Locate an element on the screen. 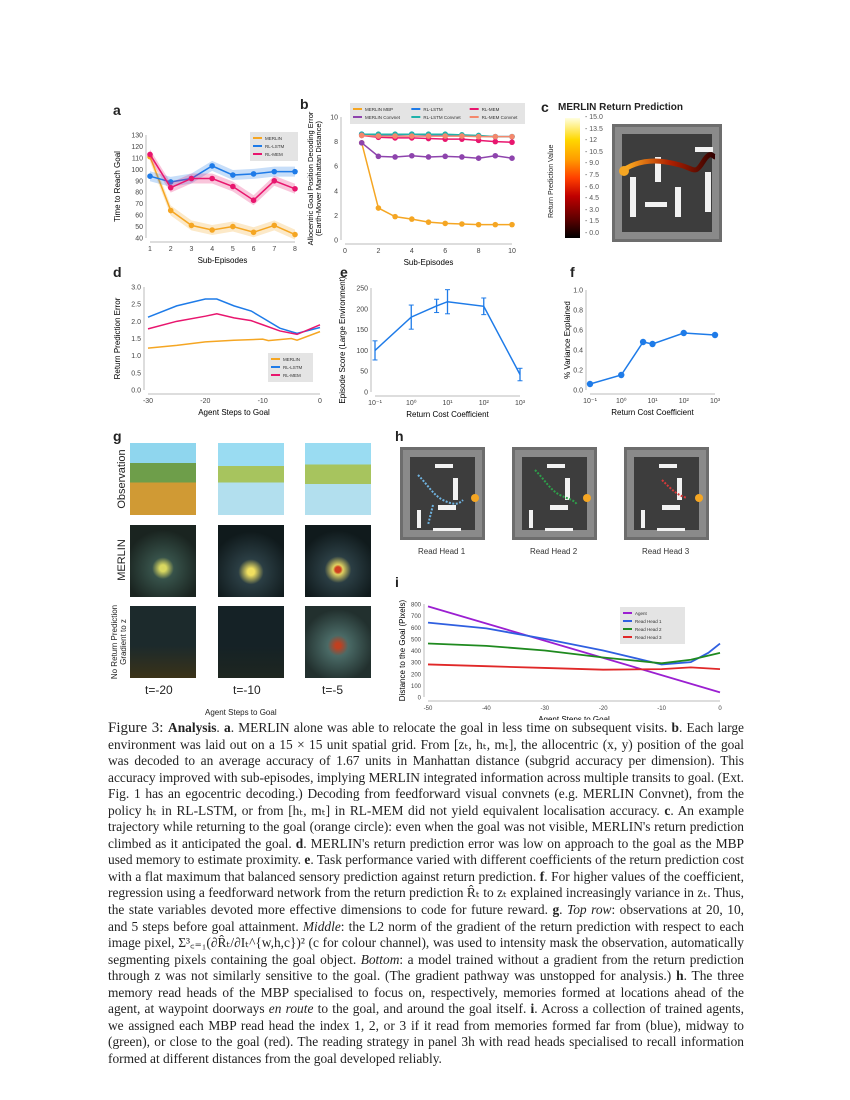 The image size is (850, 1100). caption-run: . is located at coordinates (220, 727).